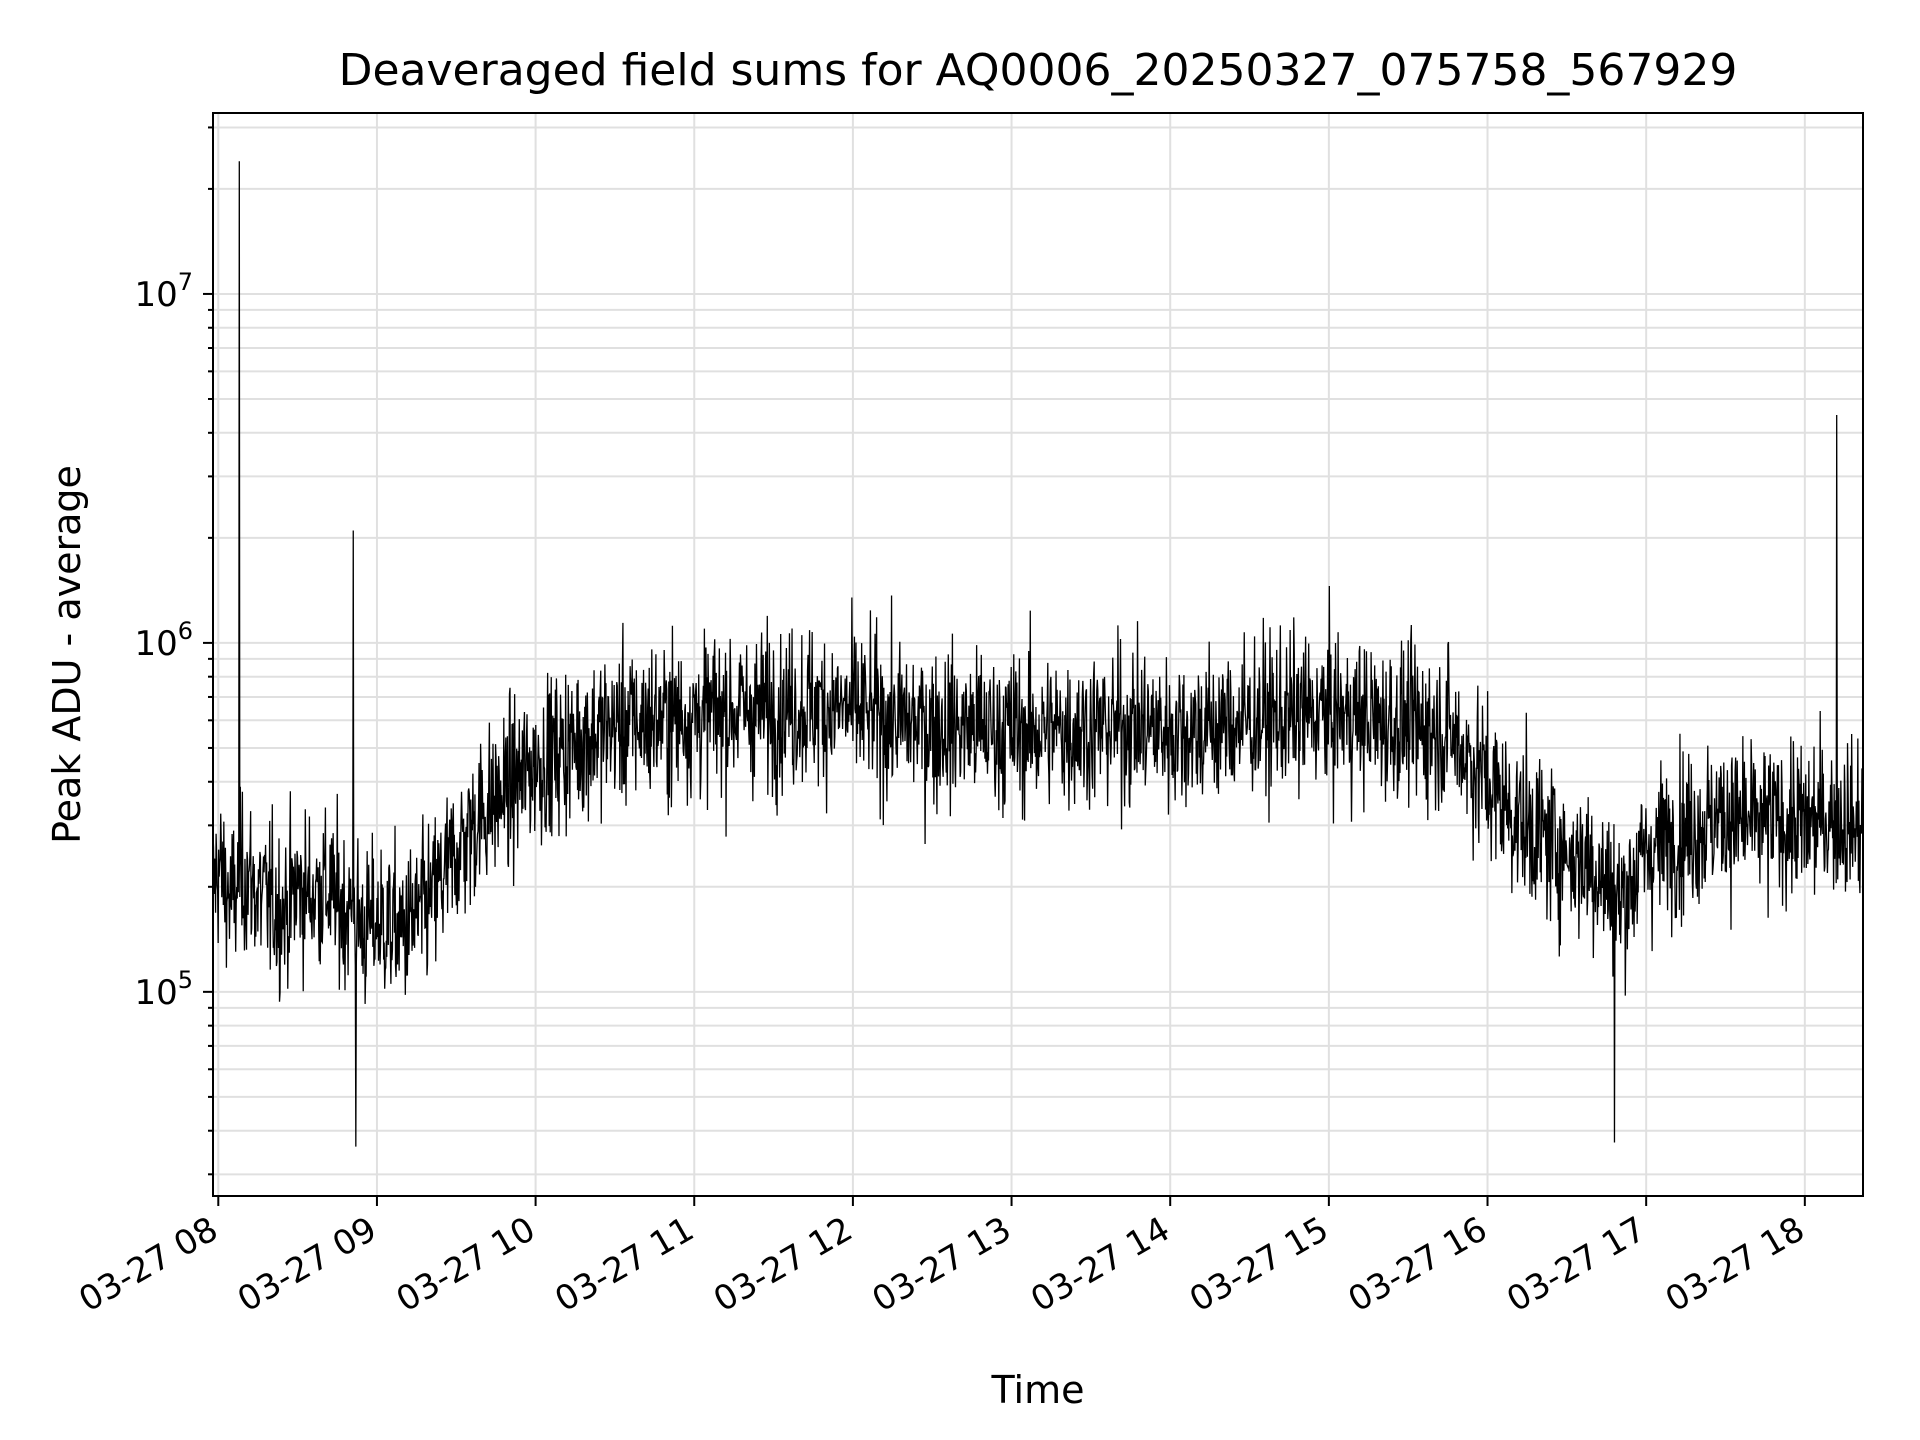 This screenshot has height=1440, width=1920. I want to click on x-axis-label: Time, so click(1038, 1390).